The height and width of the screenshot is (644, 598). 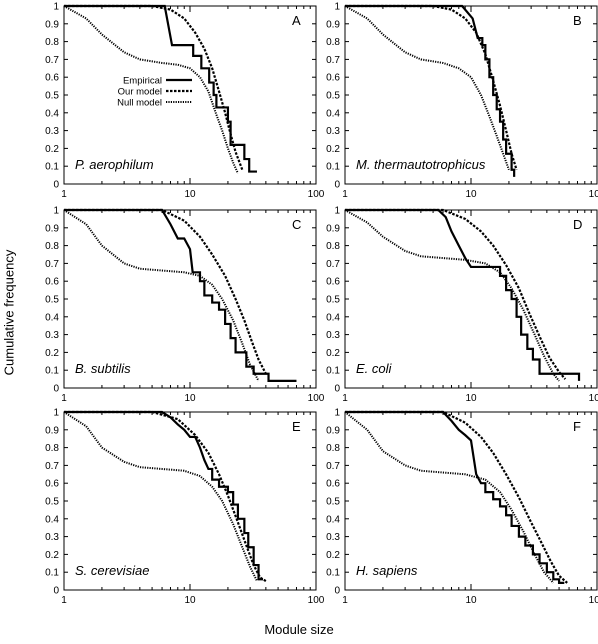 What do you see at coordinates (139, 103) in the screenshot?
I see `legend-label: Null model` at bounding box center [139, 103].